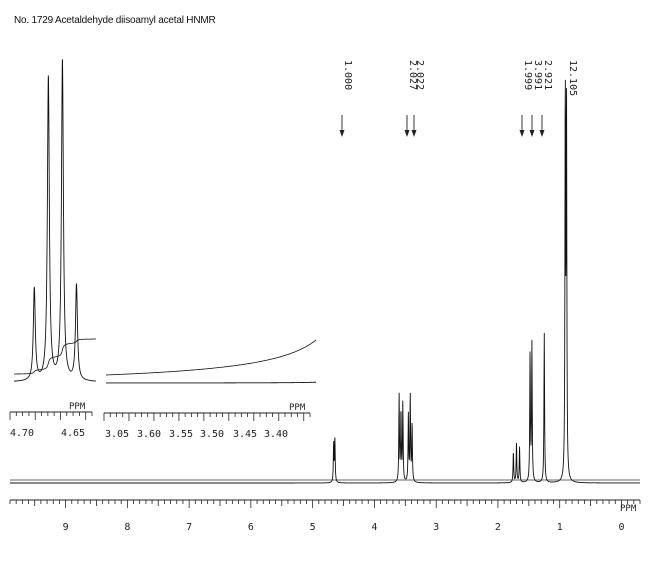 The height and width of the screenshot is (565, 650). I want to click on main-ppm-axis: 9 8 7 6 5 4 3 2 1 0 PPM, so click(325, 516).